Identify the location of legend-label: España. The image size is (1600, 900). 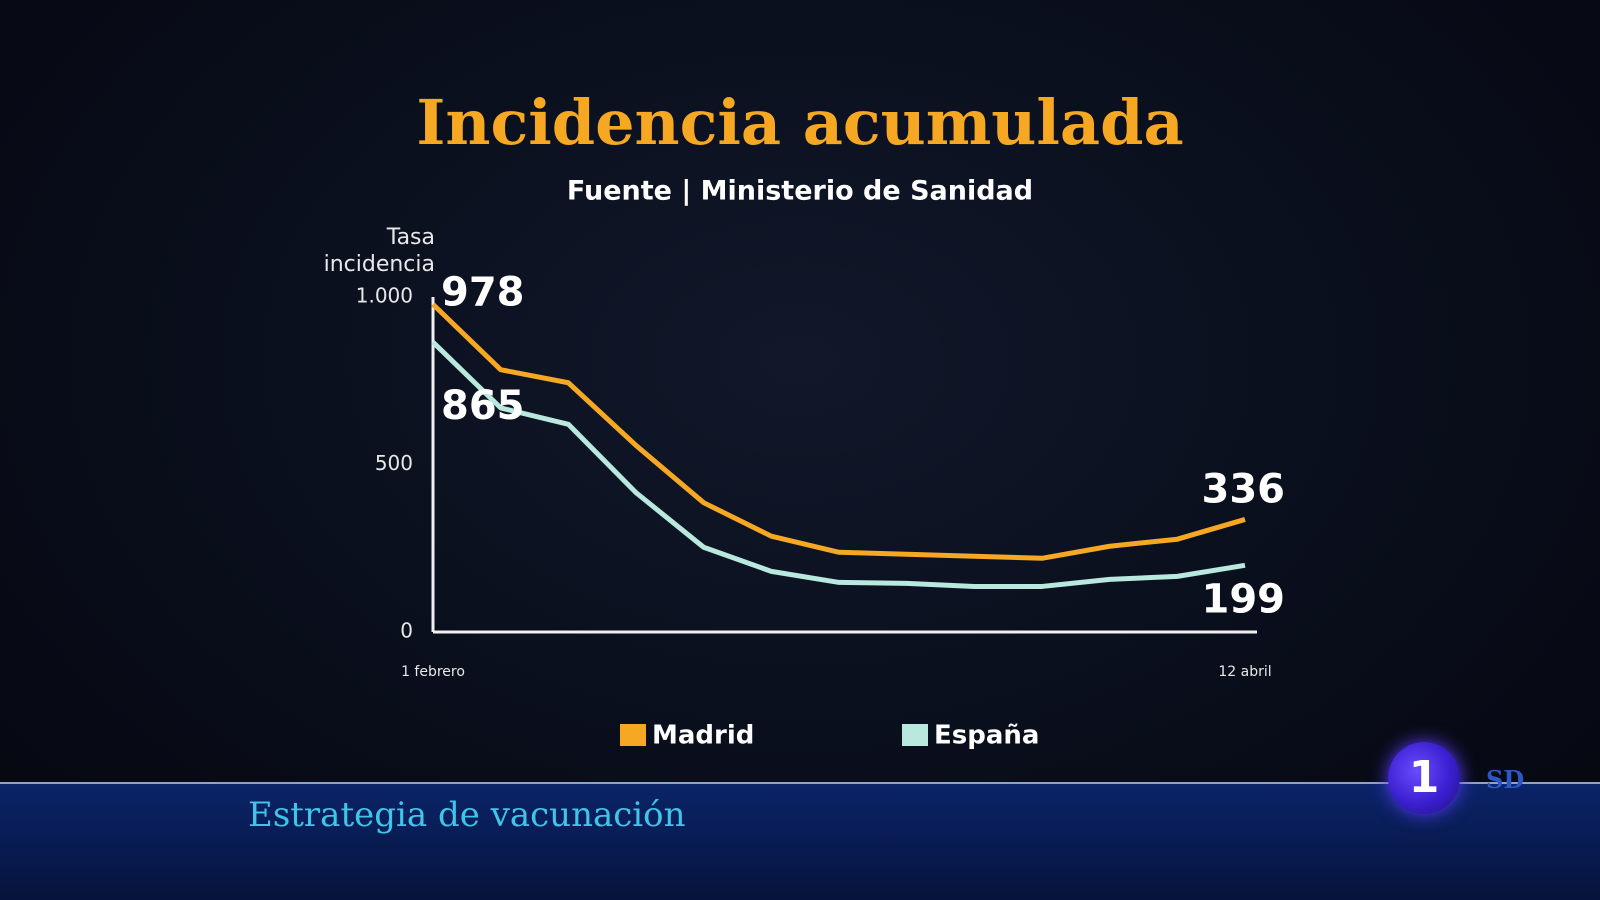
(986, 736).